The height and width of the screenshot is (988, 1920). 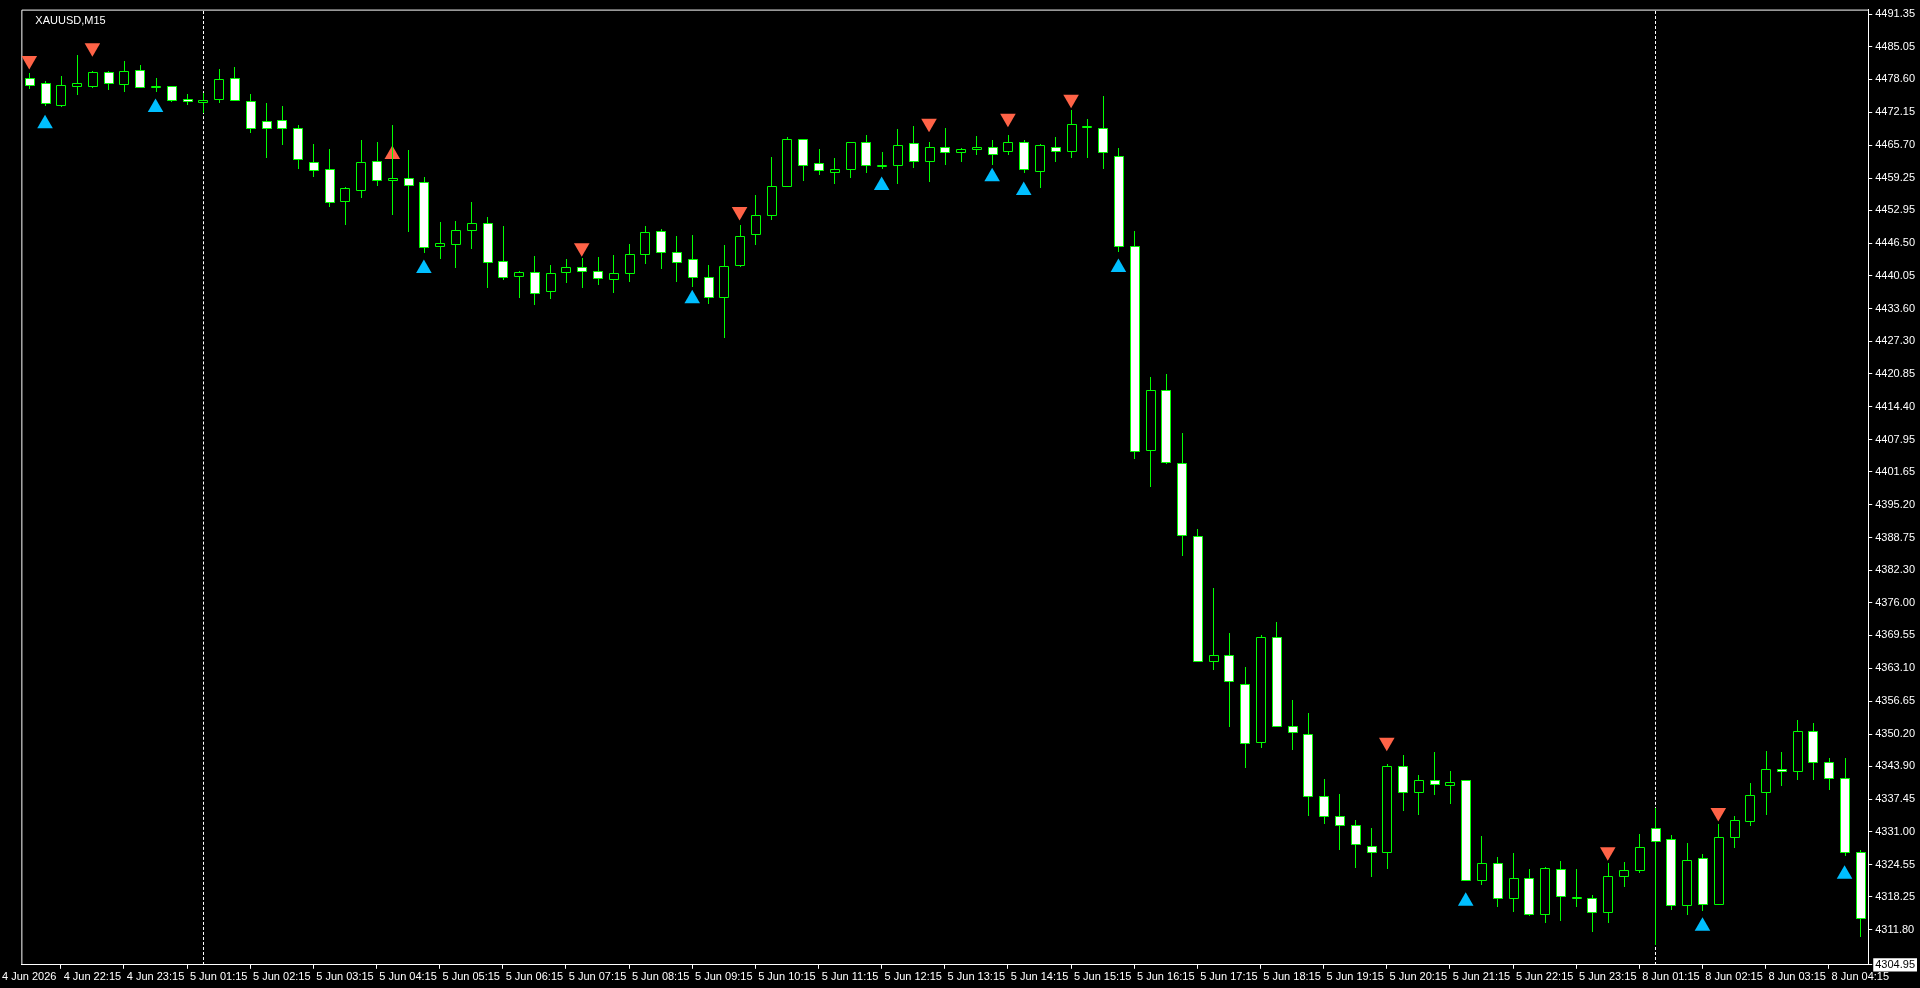 I want to click on x-tick-label: 5 Jun 14:15, so click(x=1039, y=976).